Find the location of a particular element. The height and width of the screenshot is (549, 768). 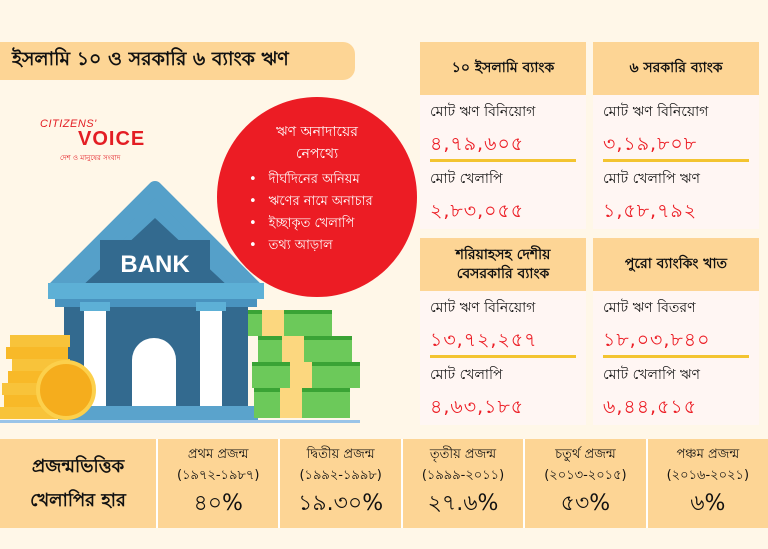

card-row-loan: মোট ঋণ বিনিয়োগ ৩,১৯,৮০৮ is located at coordinates (676, 128).